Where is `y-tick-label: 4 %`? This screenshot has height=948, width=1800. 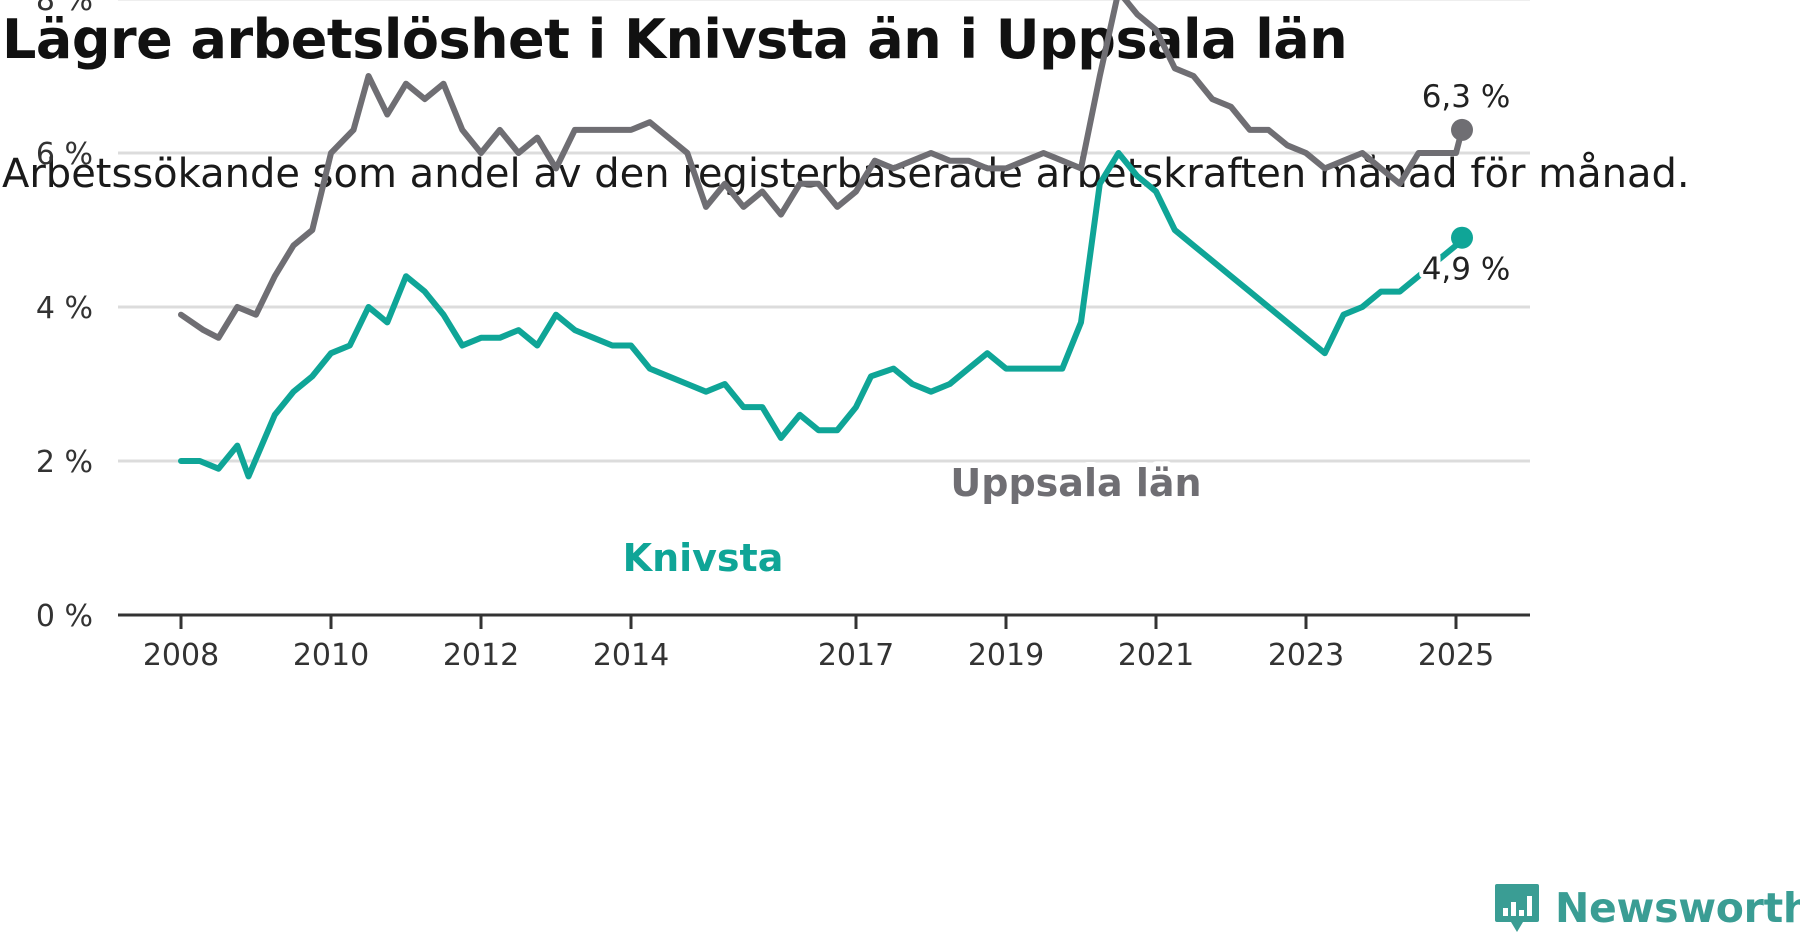 y-tick-label: 4 % is located at coordinates (64, 308).